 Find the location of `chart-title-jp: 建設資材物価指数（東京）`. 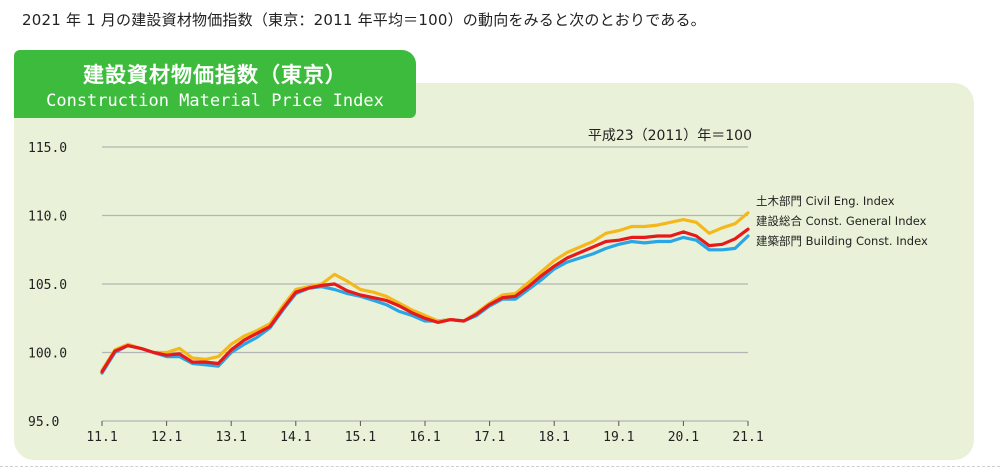

chart-title-jp: 建設資材物価指数（東京） is located at coordinates (215, 75).